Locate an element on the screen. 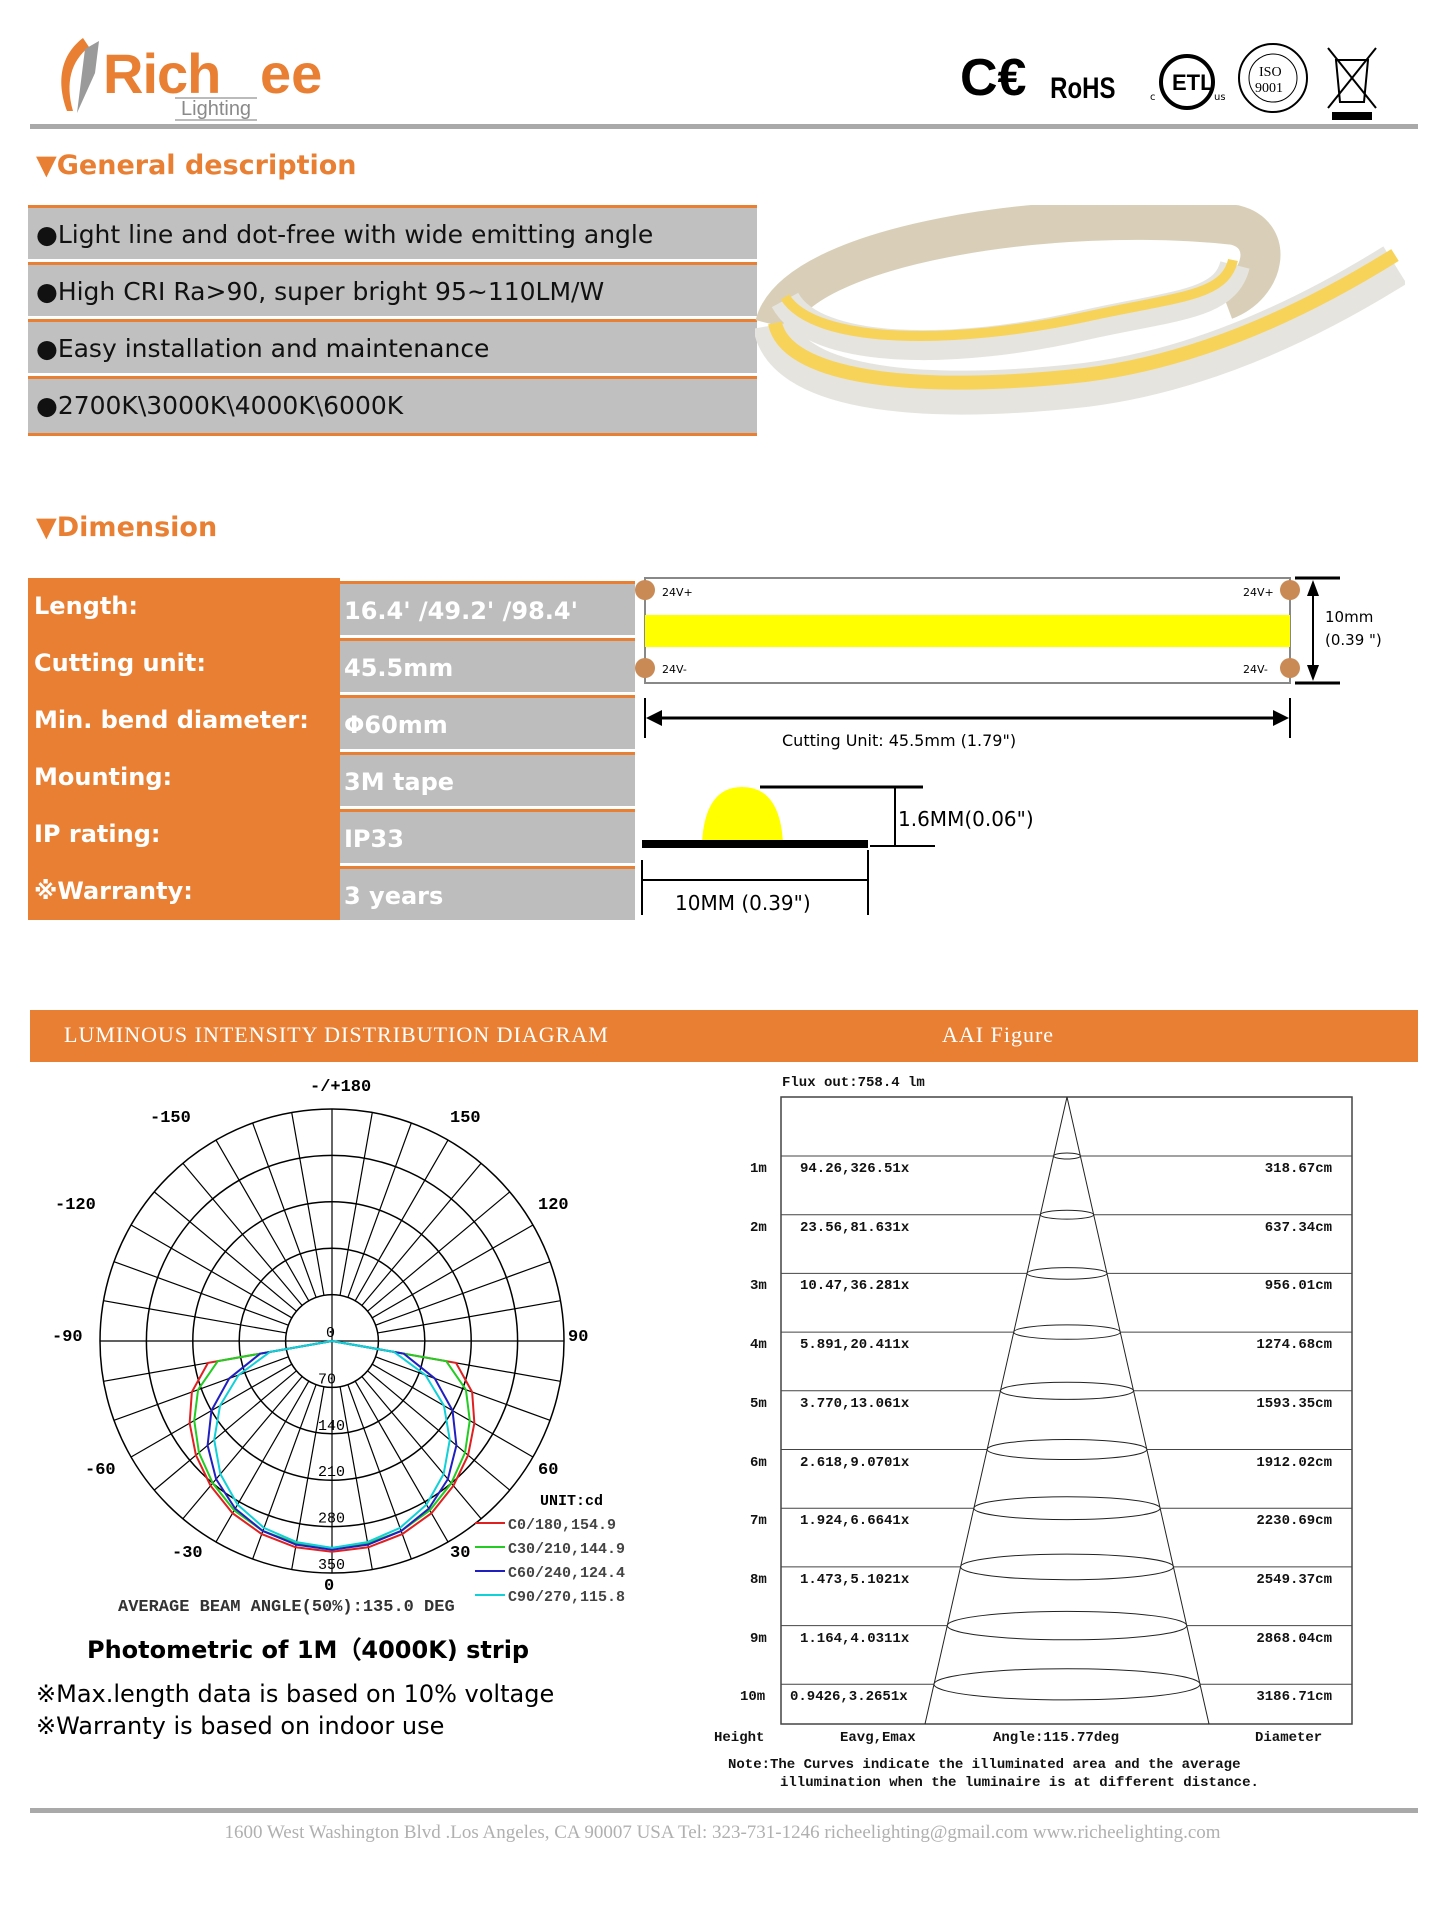 The height and width of the screenshot is (1925, 1445). dimension-value: 3M tape is located at coordinates (487, 779).